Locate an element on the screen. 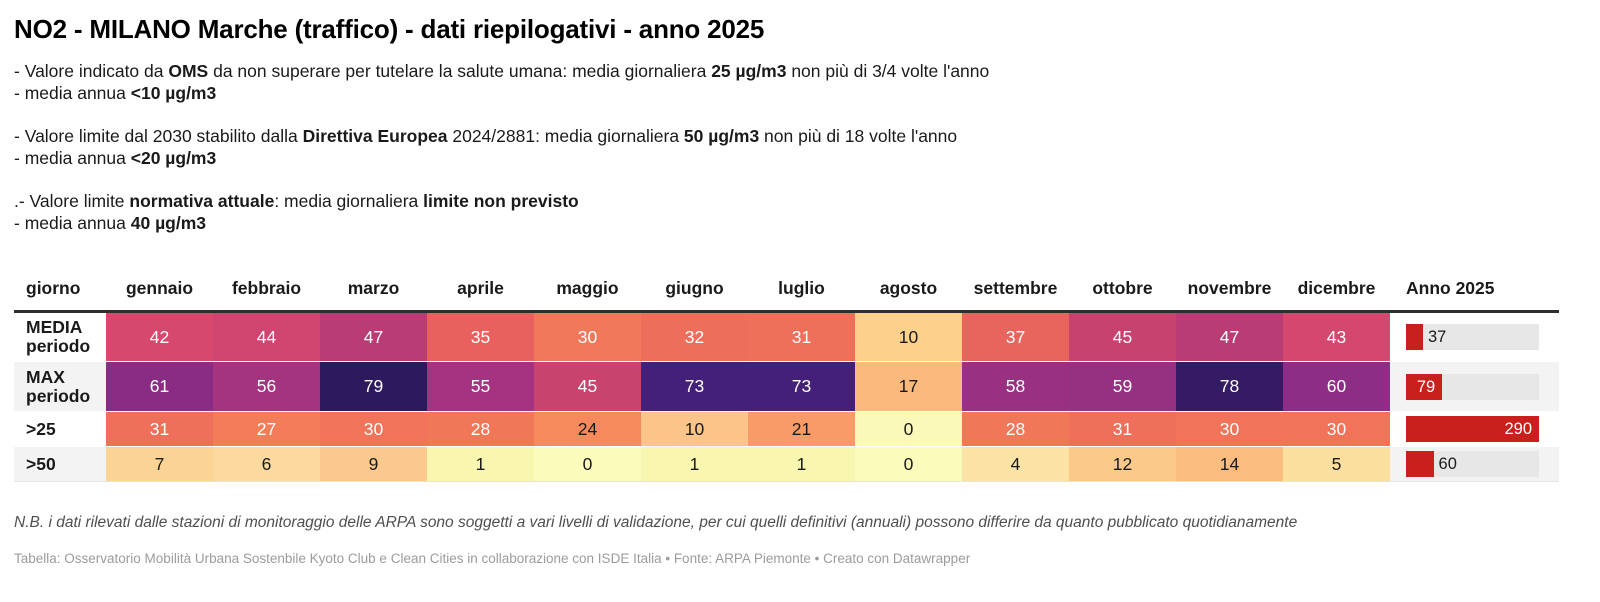 This screenshot has width=1600, height=602. column-header-anno: Anno 2025 is located at coordinates (1474, 292).